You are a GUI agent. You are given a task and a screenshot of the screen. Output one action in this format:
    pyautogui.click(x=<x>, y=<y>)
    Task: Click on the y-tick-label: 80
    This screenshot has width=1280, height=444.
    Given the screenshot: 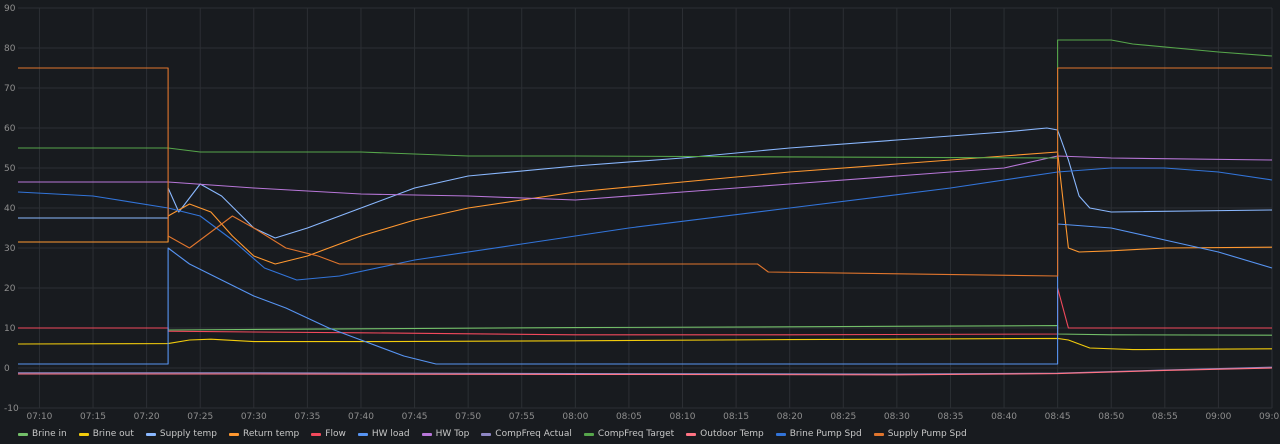 What is the action you would take?
    pyautogui.click(x=10, y=49)
    